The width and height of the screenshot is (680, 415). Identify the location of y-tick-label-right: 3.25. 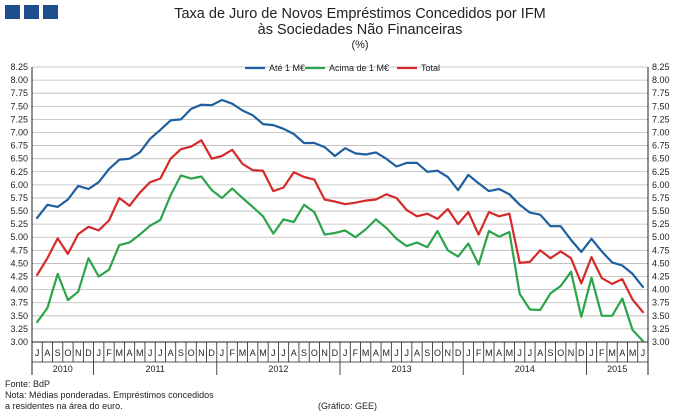
(661, 329).